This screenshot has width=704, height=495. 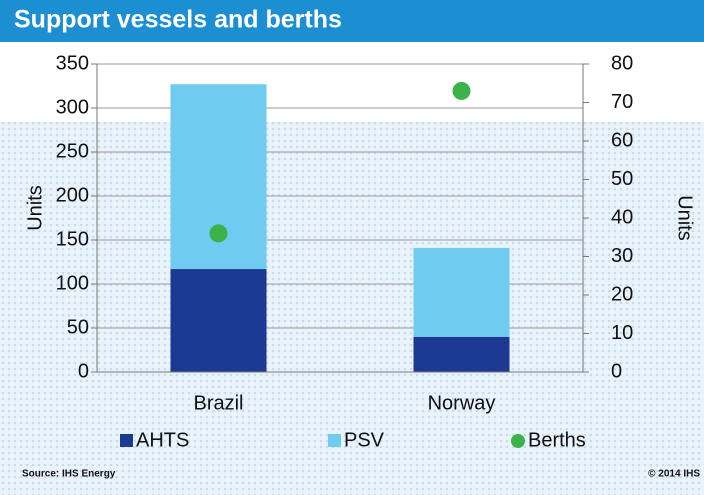 I want to click on y2-tick-label: 50, so click(x=622, y=179).